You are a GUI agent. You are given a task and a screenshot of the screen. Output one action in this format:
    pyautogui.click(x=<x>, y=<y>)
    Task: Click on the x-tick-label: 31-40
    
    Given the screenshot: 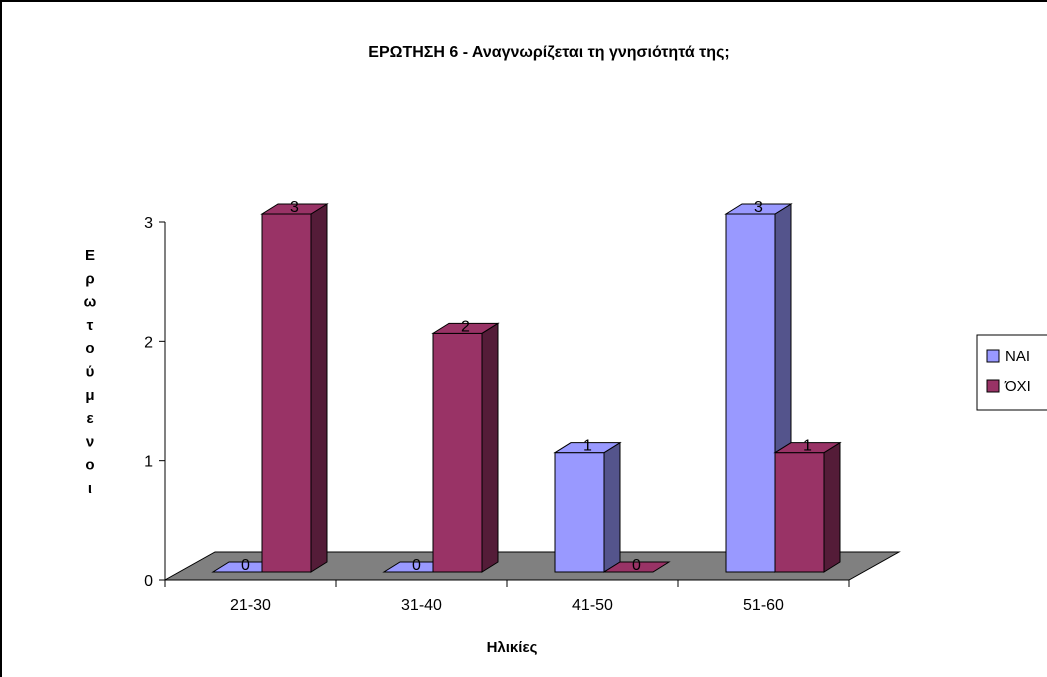 What is the action you would take?
    pyautogui.click(x=421, y=605)
    